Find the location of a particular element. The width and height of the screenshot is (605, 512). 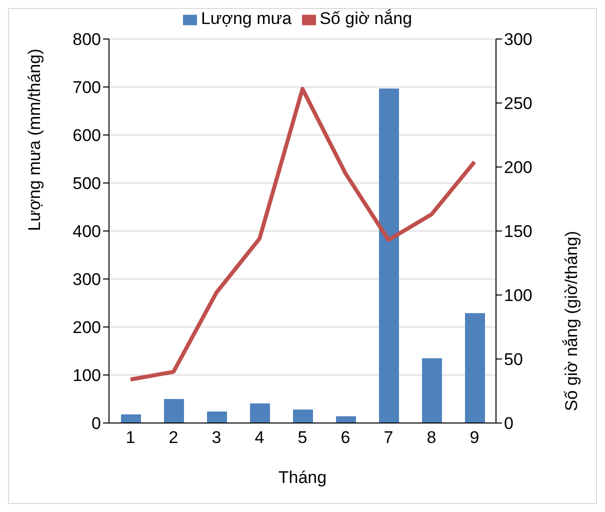

legend-label: Số giờ nắng is located at coordinates (366, 18).